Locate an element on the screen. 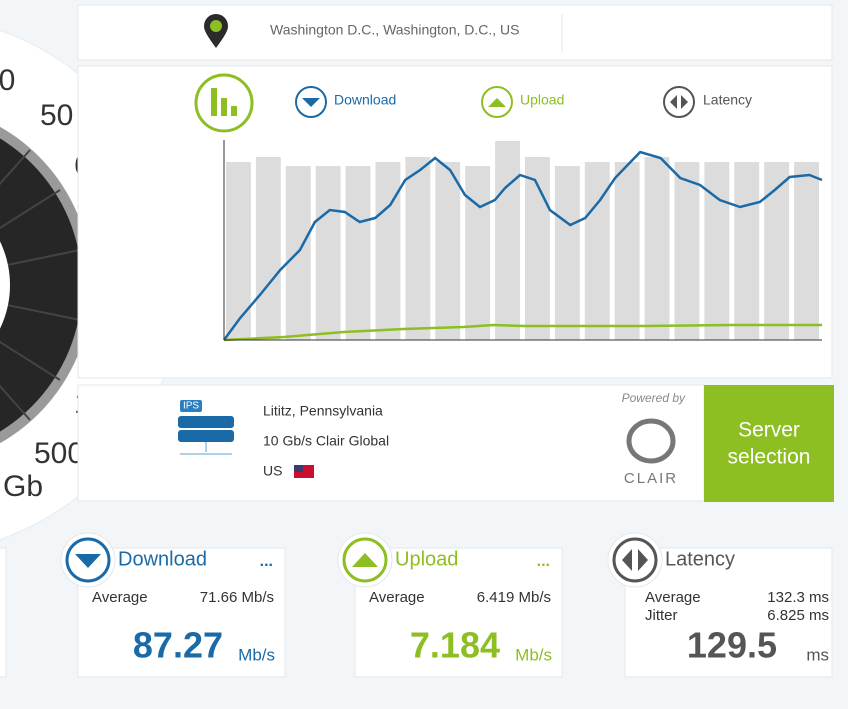  result-value: 87.27 is located at coordinates (178, 645).